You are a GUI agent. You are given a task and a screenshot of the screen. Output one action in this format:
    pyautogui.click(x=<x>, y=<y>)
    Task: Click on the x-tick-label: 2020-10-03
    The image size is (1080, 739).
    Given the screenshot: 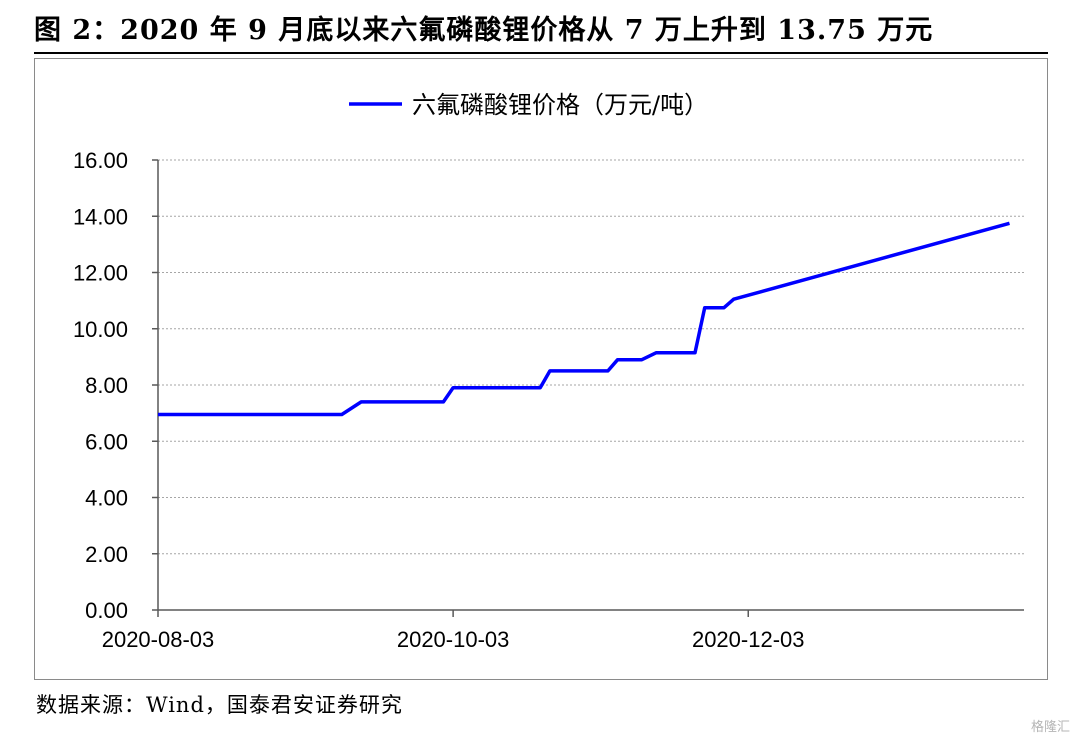 What is the action you would take?
    pyautogui.click(x=453, y=639)
    